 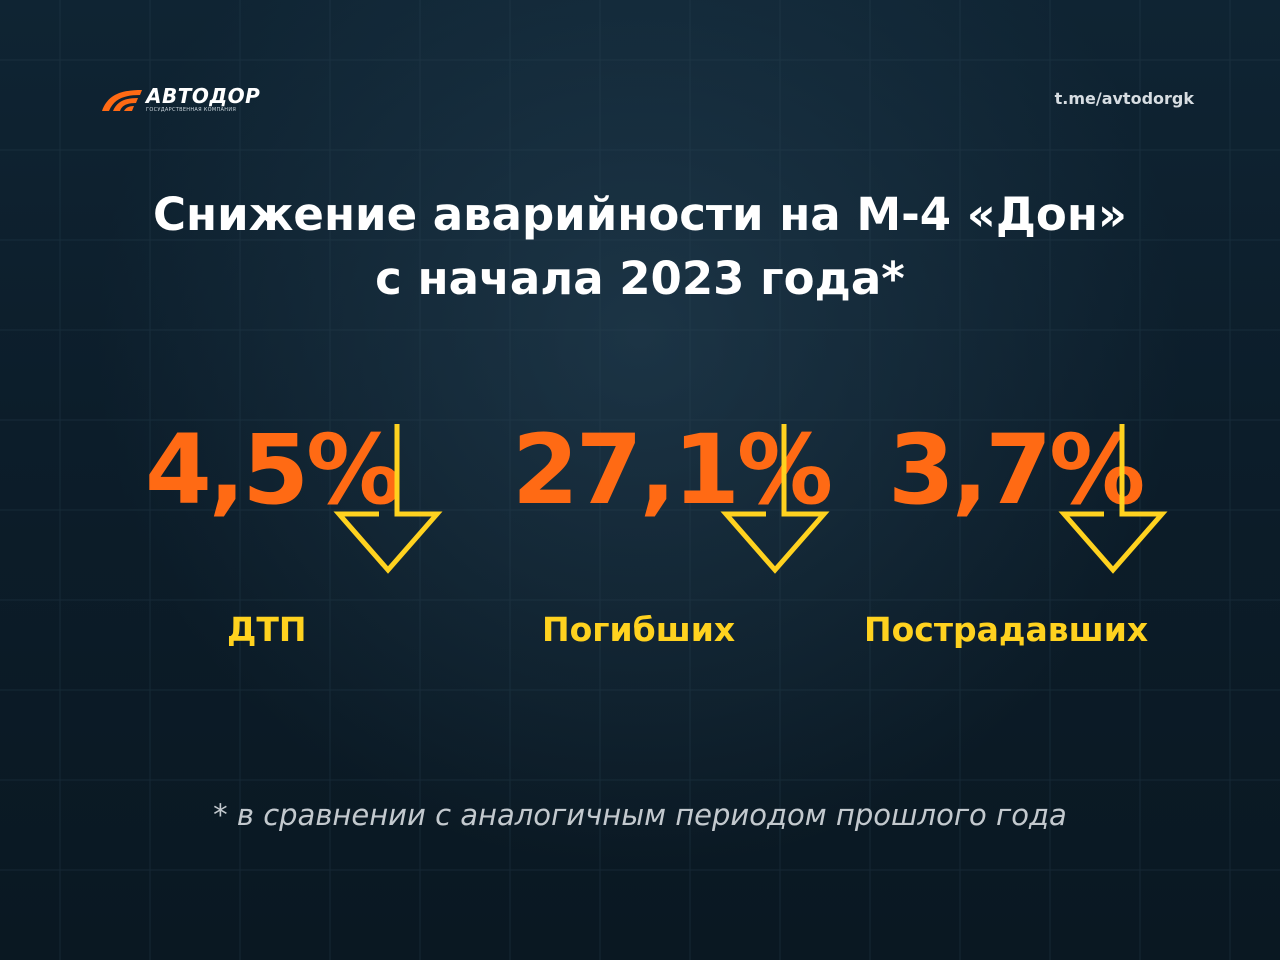 What do you see at coordinates (1016, 470) in the screenshot?
I see `stat-value: 3,7%` at bounding box center [1016, 470].